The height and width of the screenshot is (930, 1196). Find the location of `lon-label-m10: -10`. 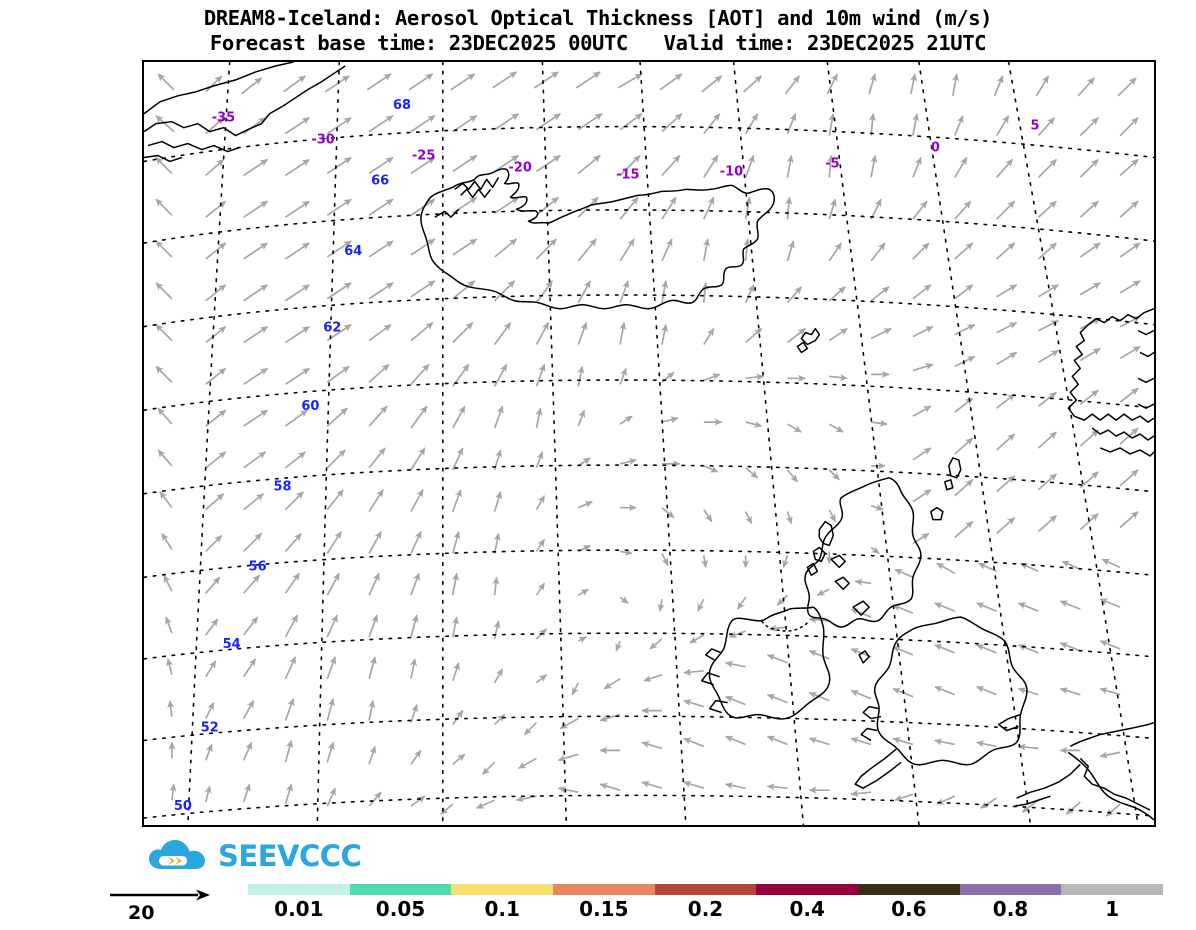

lon-label-m10: -10 is located at coordinates (731, 171).